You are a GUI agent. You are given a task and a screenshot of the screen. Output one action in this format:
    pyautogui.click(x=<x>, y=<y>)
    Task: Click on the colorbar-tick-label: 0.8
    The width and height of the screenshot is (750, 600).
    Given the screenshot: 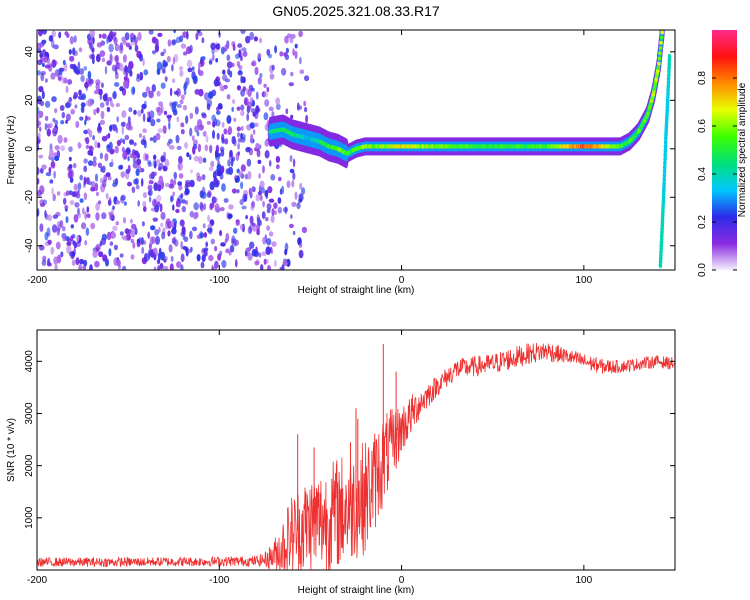 What is the action you would take?
    pyautogui.click(x=702, y=78)
    